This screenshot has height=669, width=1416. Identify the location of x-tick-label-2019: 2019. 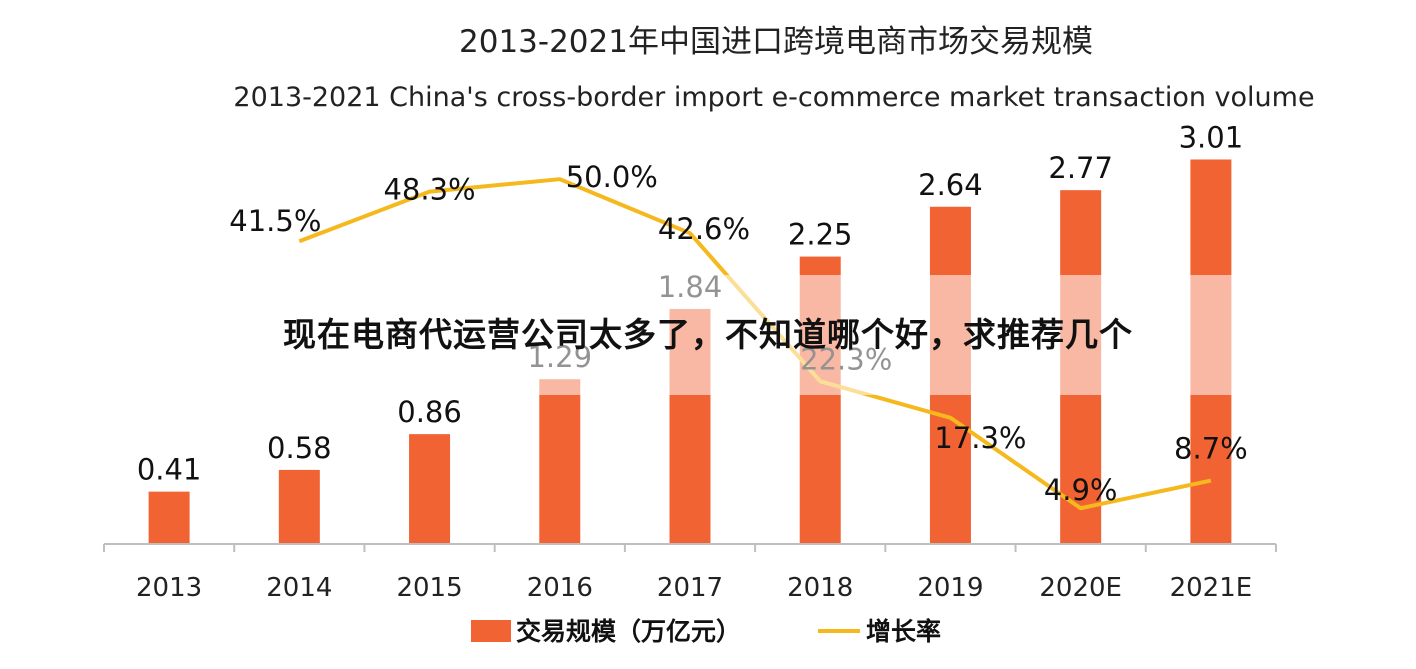
(950, 588).